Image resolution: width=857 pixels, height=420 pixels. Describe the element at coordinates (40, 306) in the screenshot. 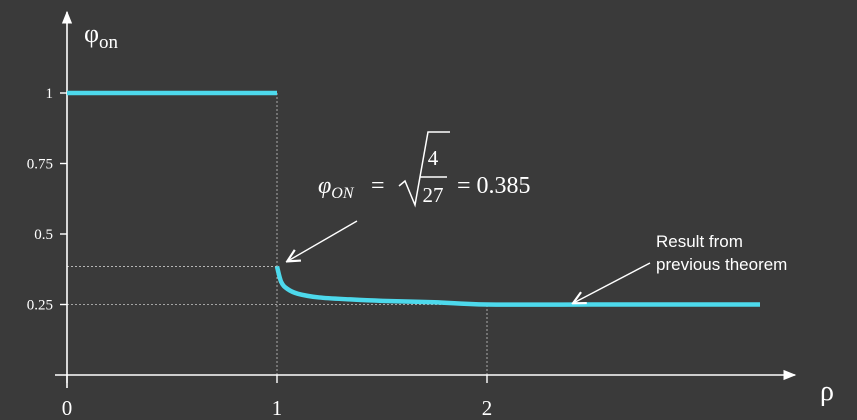

I see `y-tick-label: 0.25` at that location.